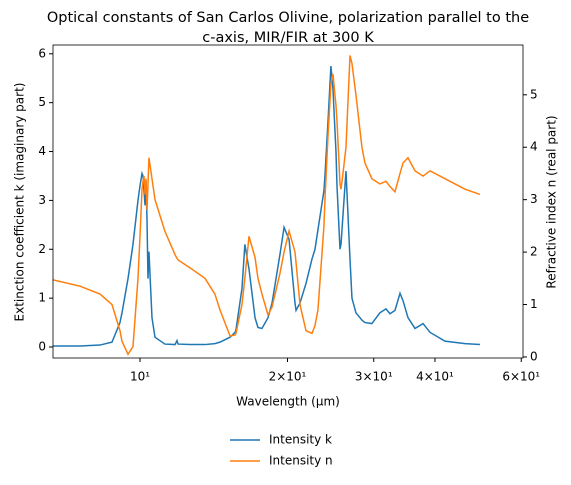  I want to click on legend-label: Intensity n, so click(301, 461).